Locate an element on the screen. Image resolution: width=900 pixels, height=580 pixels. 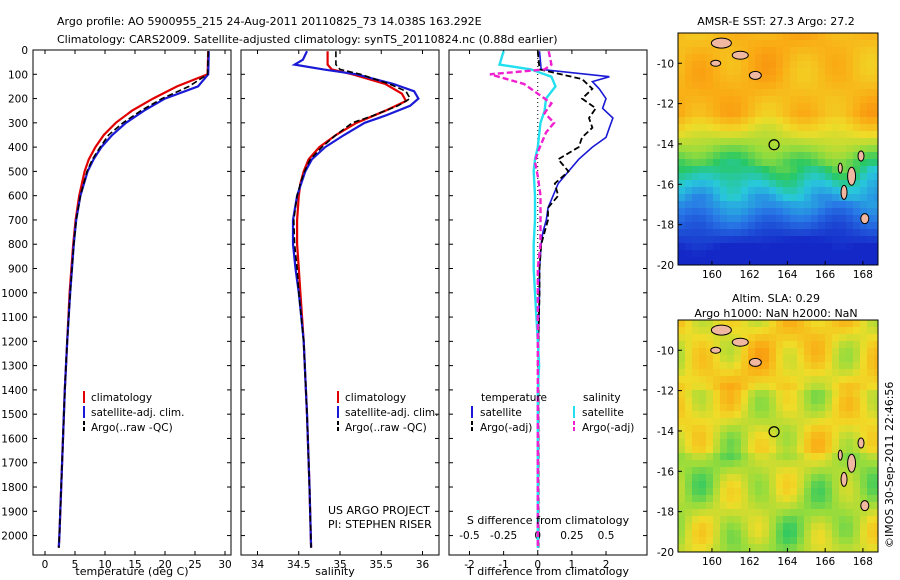
map-y-tick-label: -20 is located at coordinates (665, 266).